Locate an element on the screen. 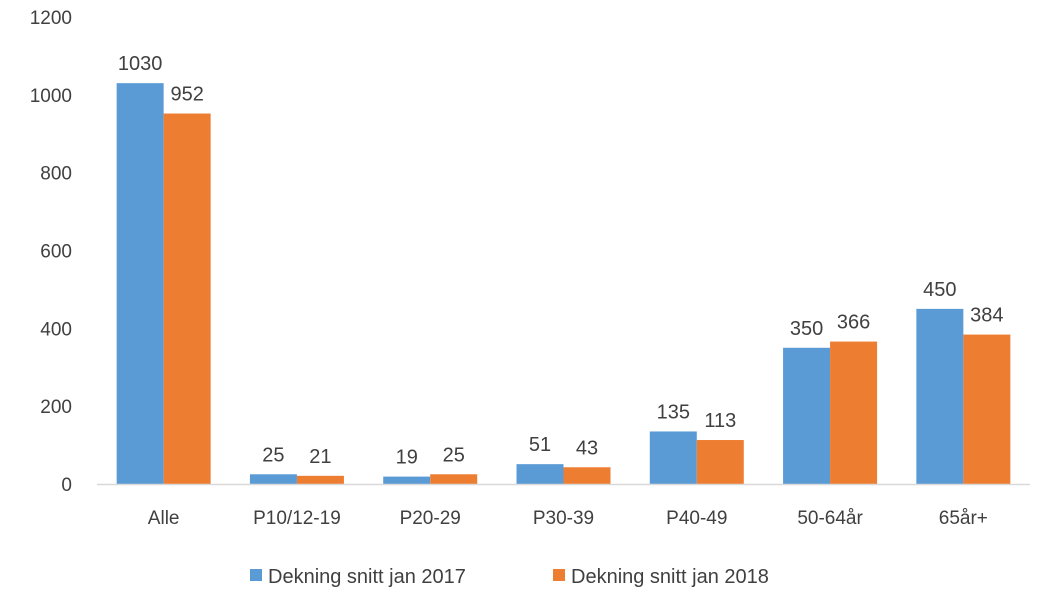  y-tick-label: 1000 is located at coordinates (51, 96).